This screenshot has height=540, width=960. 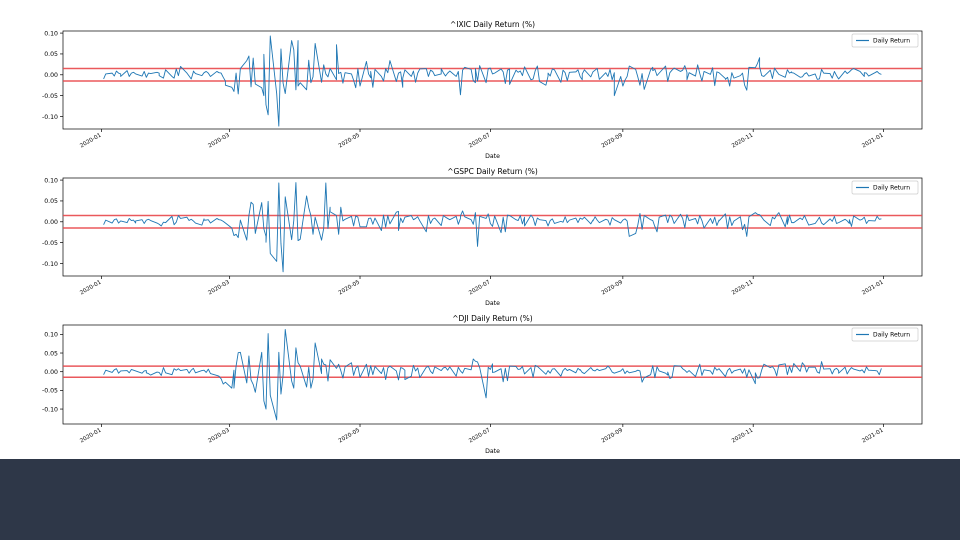 I want to click on chart-title: ^DJI Daily Return (%), so click(x=492, y=318).